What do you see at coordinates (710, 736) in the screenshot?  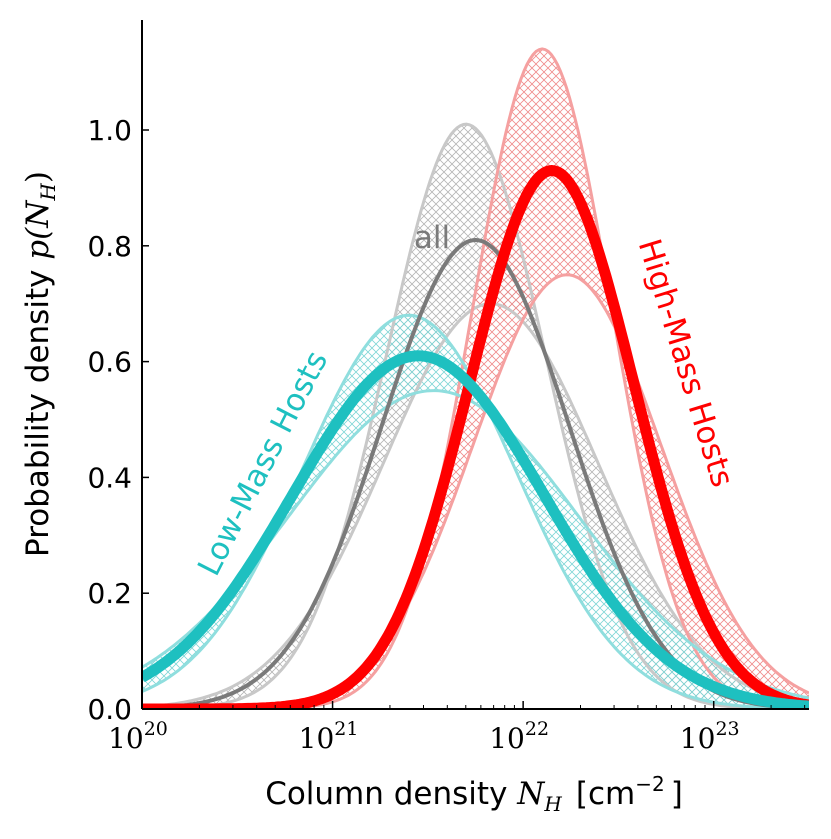 I see `x-tick-label: 1023` at bounding box center [710, 736].